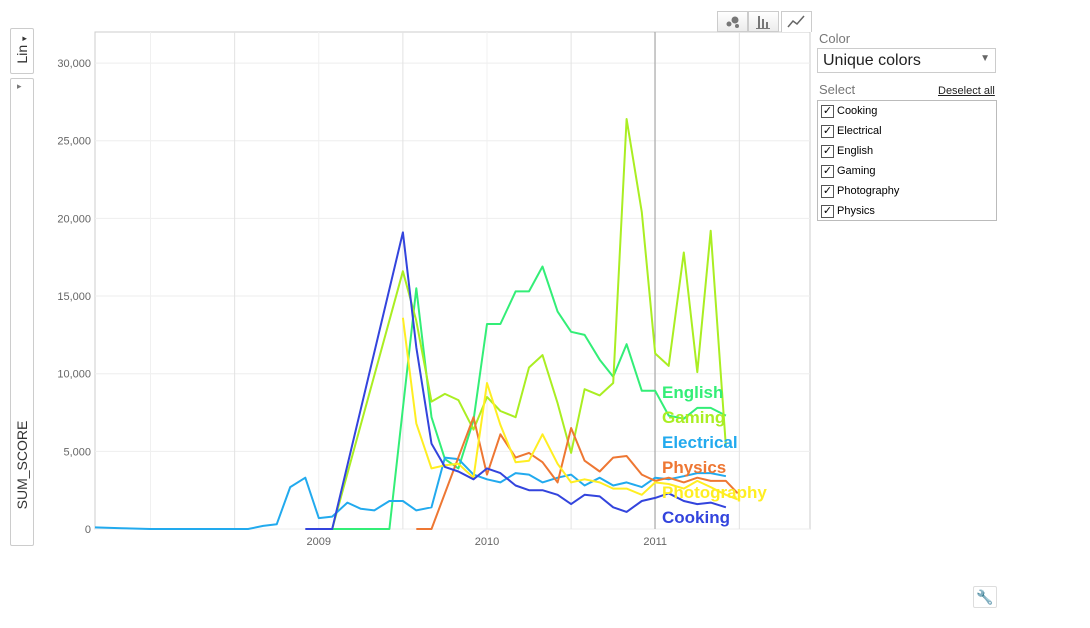 The height and width of the screenshot is (628, 1090). What do you see at coordinates (694, 467) in the screenshot?
I see `series-end-label: Physics` at bounding box center [694, 467].